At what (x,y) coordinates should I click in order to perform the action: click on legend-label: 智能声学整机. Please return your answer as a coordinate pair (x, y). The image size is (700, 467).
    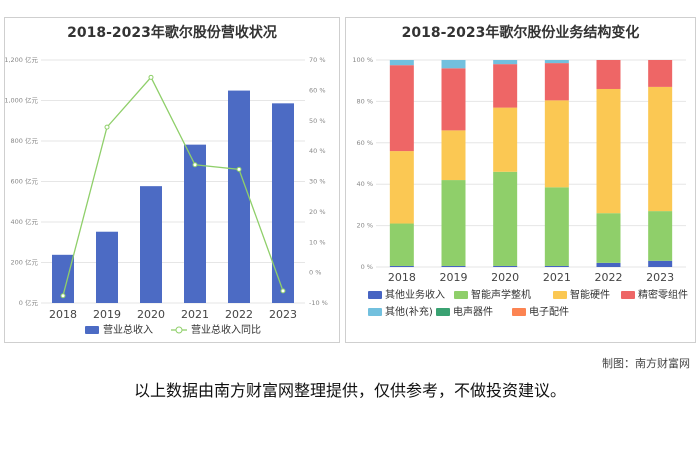
    Looking at the image, I should click on (501, 294).